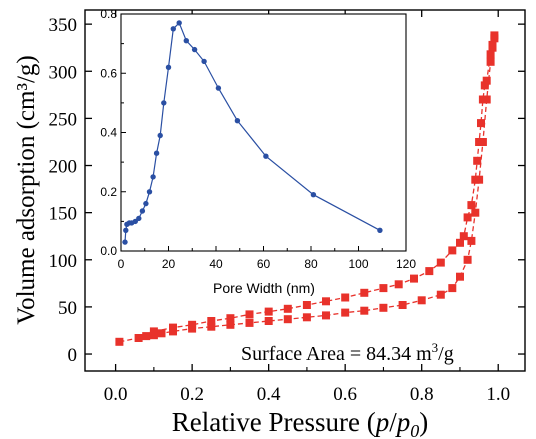 The width and height of the screenshot is (536, 439). I want to click on inset-x-axis-label: Pore Width (nm), so click(264, 288).